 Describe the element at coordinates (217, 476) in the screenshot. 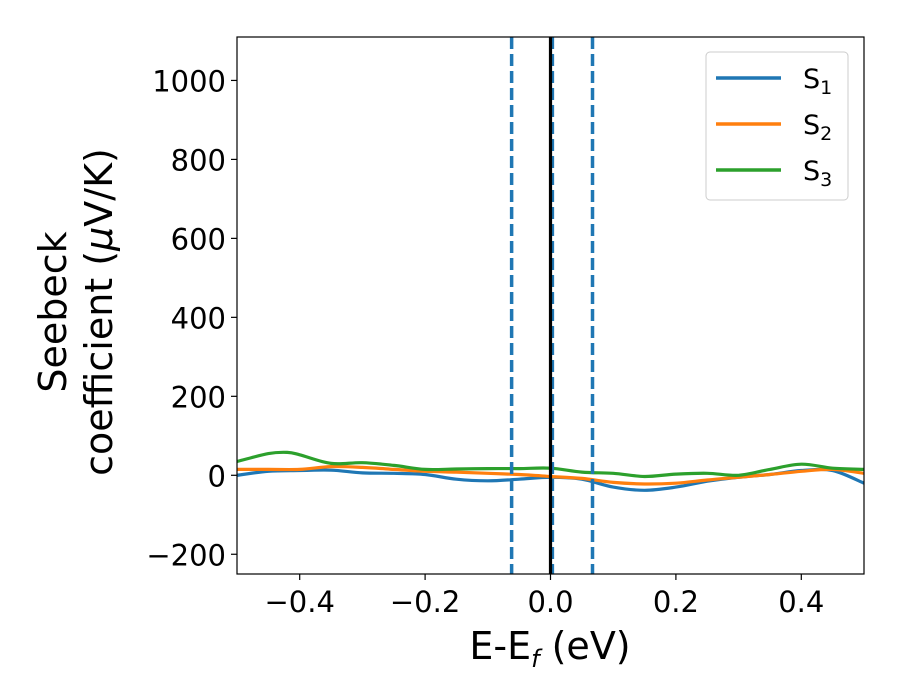

I see `y-tick-label: 0` at that location.